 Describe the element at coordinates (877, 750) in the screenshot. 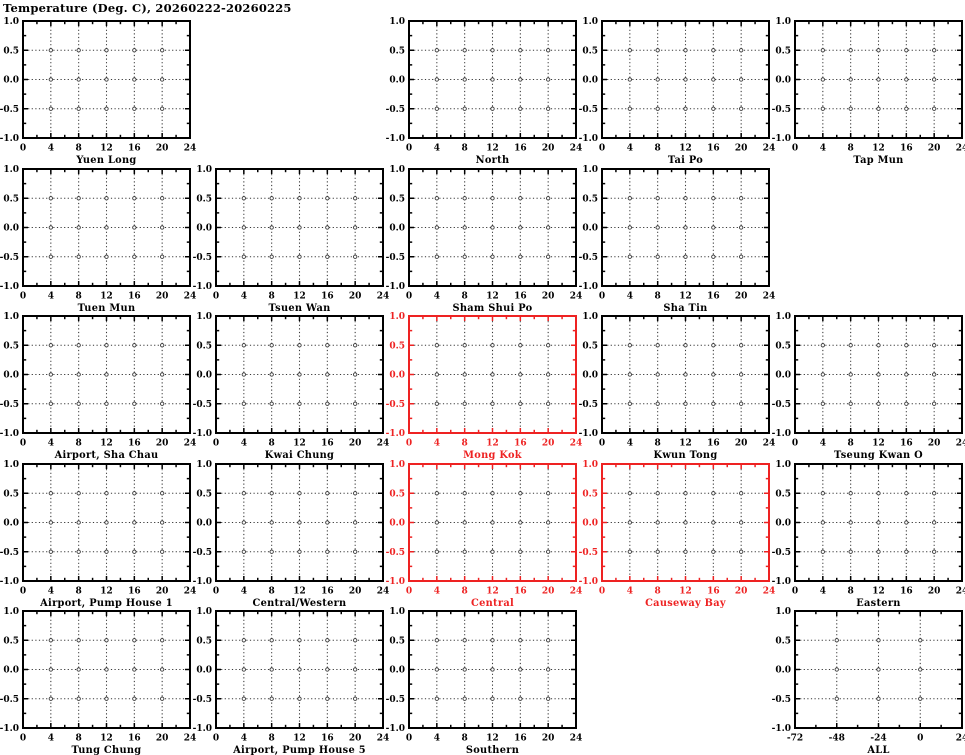

I see `subplot-title: ALL` at that location.